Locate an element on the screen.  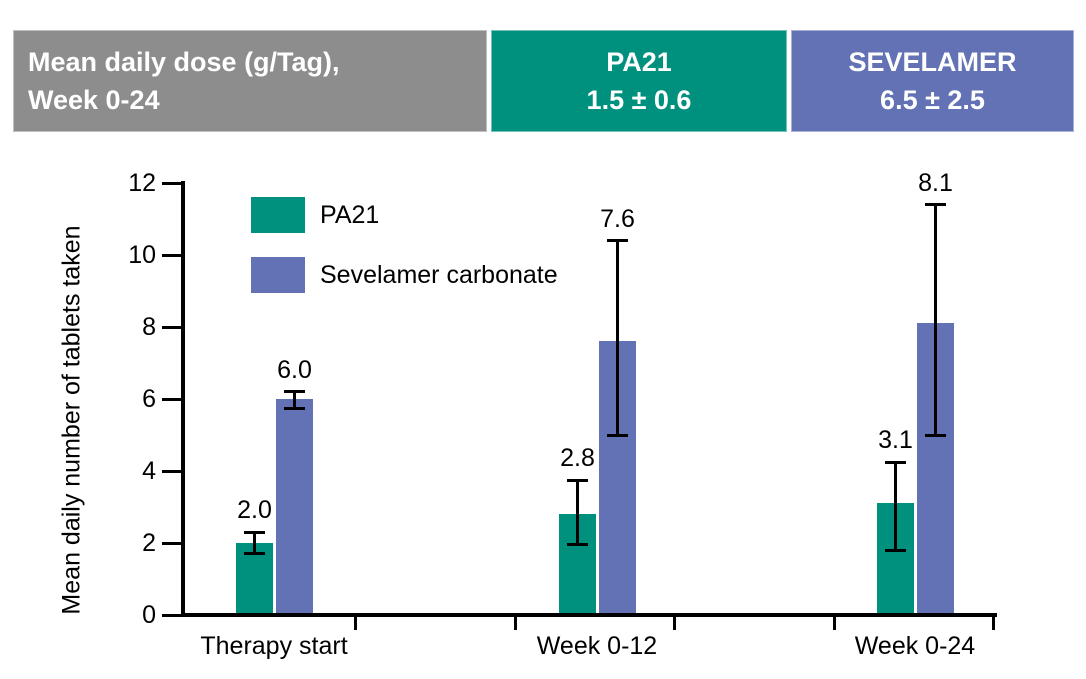
header-sevelamer-name: SEVELAMER is located at coordinates (932, 62).